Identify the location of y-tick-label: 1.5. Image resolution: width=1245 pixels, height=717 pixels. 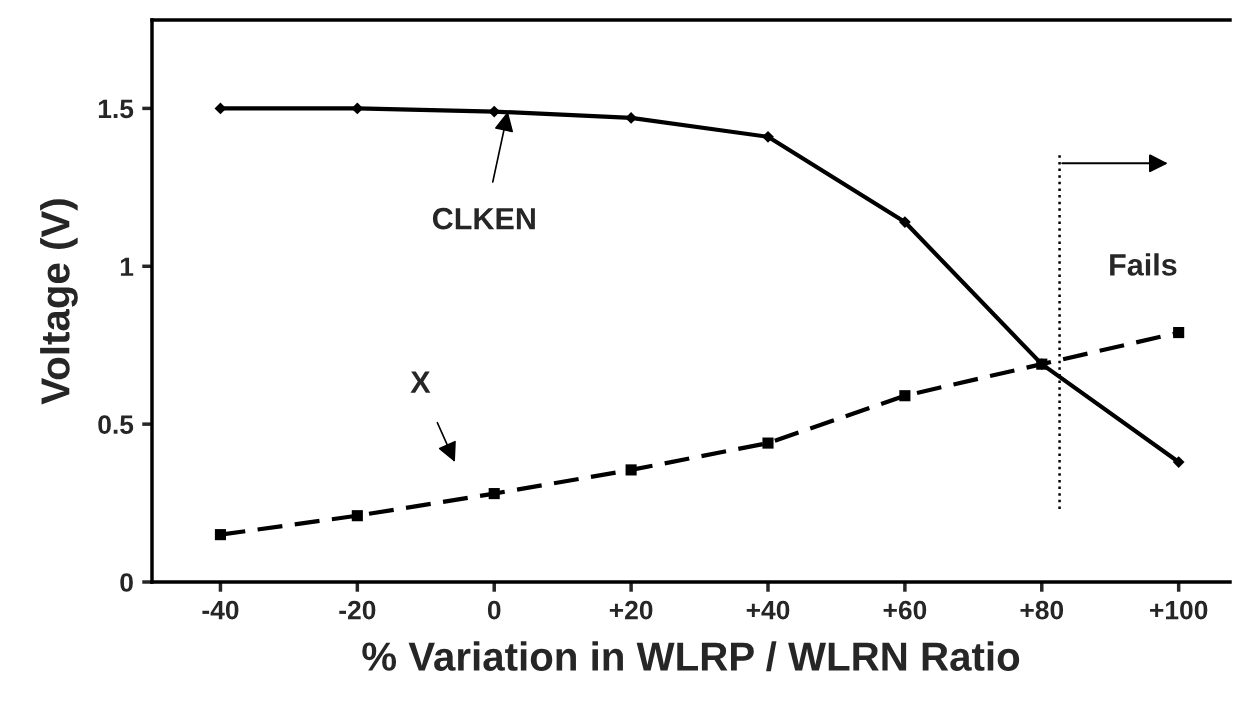
(116, 109).